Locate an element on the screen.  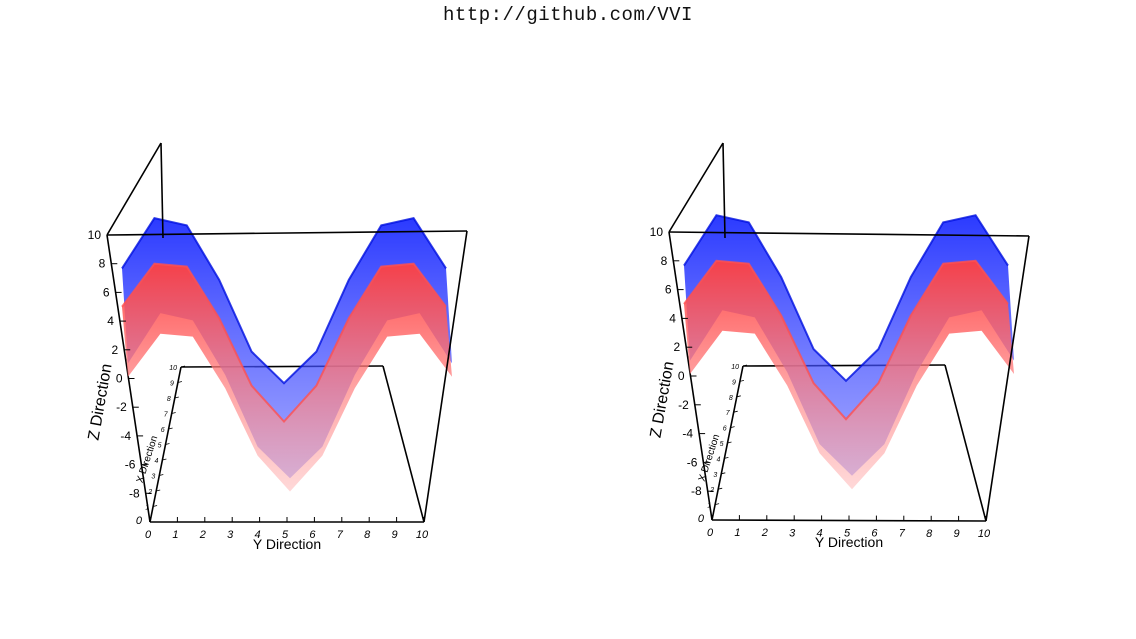
y-tick-label: 6 is located at coordinates (312, 535).